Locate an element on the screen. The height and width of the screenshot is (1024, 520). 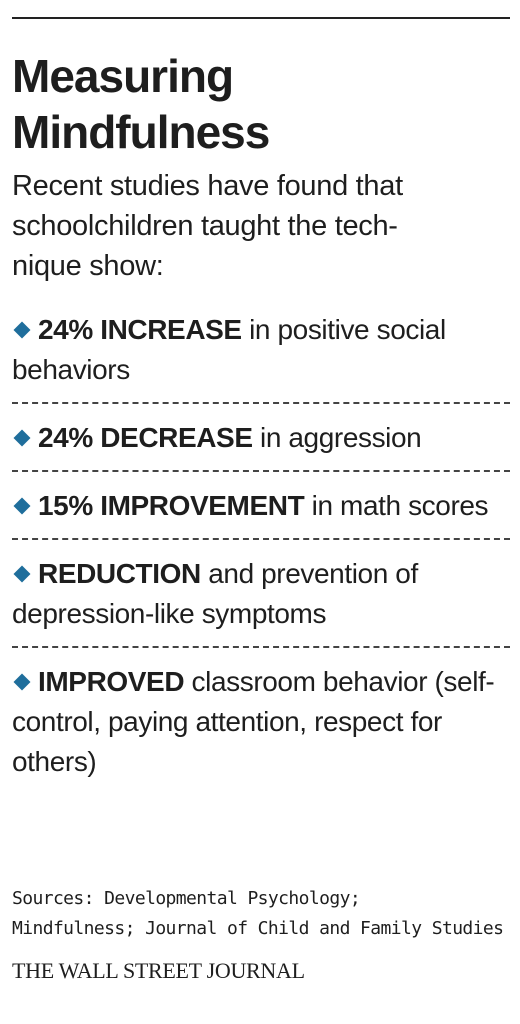
item-text: in positive social behaviors is located at coordinates (229, 349).